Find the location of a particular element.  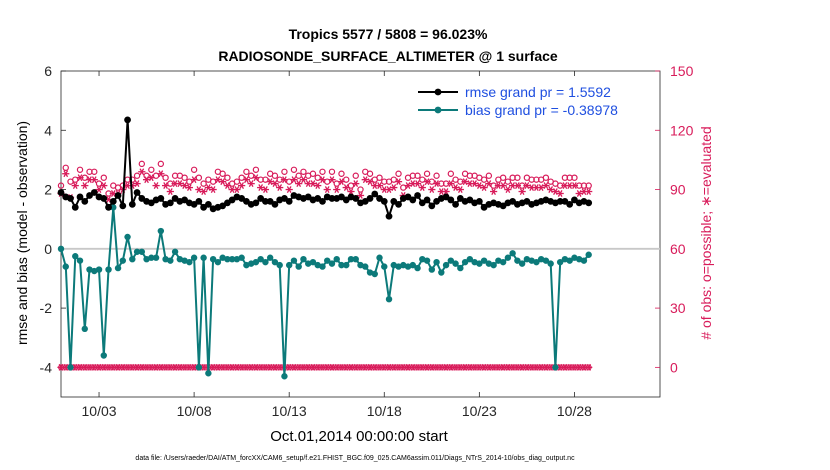

y-tick-label: -2 is located at coordinates (46, 308).